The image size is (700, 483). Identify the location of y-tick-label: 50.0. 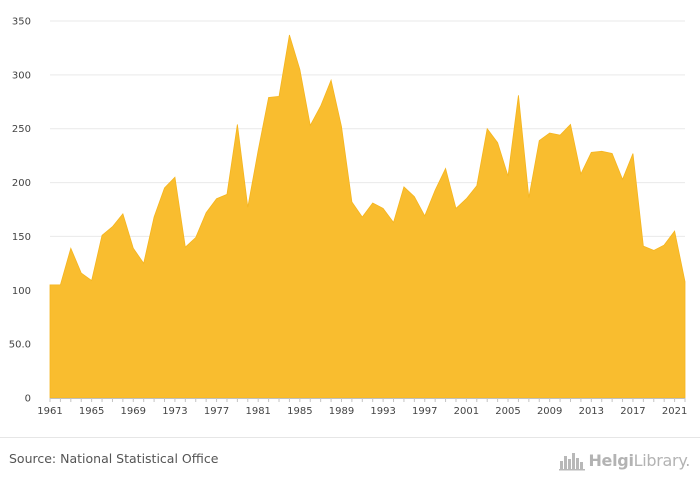
(20, 345).